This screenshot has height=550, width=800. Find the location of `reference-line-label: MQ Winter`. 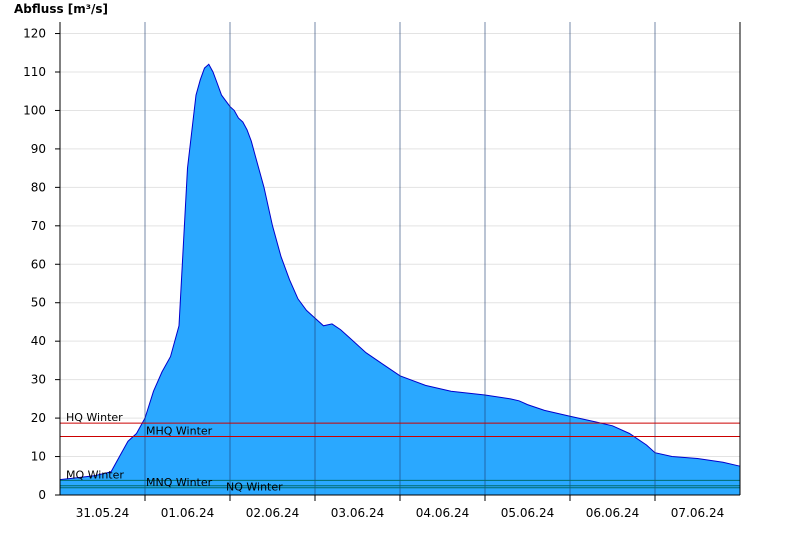

reference-line-label: MQ Winter is located at coordinates (95, 474).